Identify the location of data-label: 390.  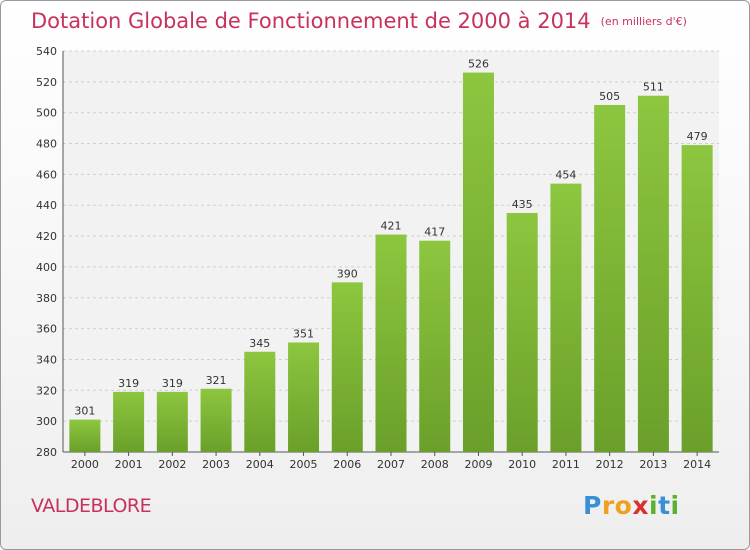
(347, 273).